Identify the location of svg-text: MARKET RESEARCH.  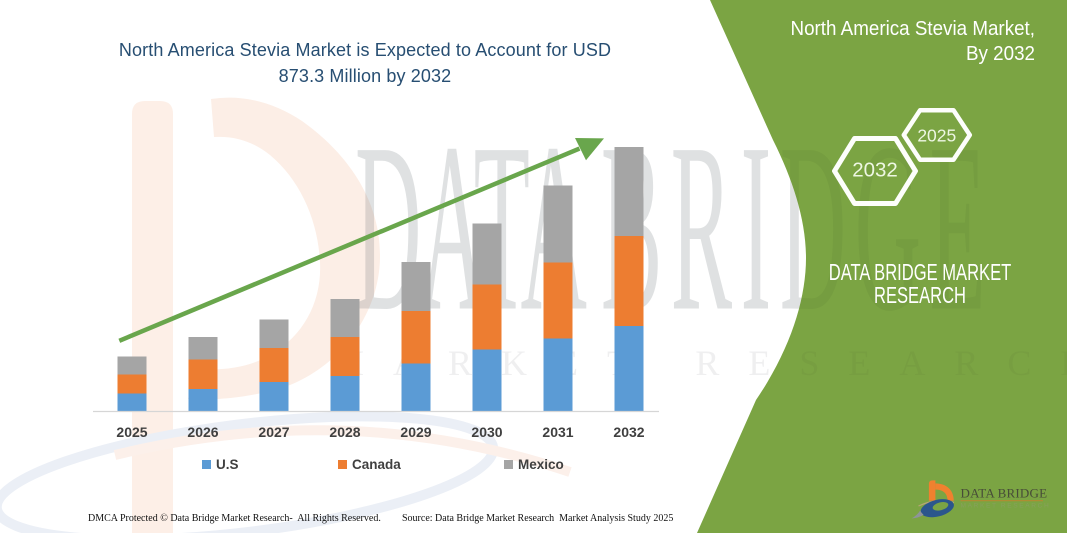
(1006, 506).